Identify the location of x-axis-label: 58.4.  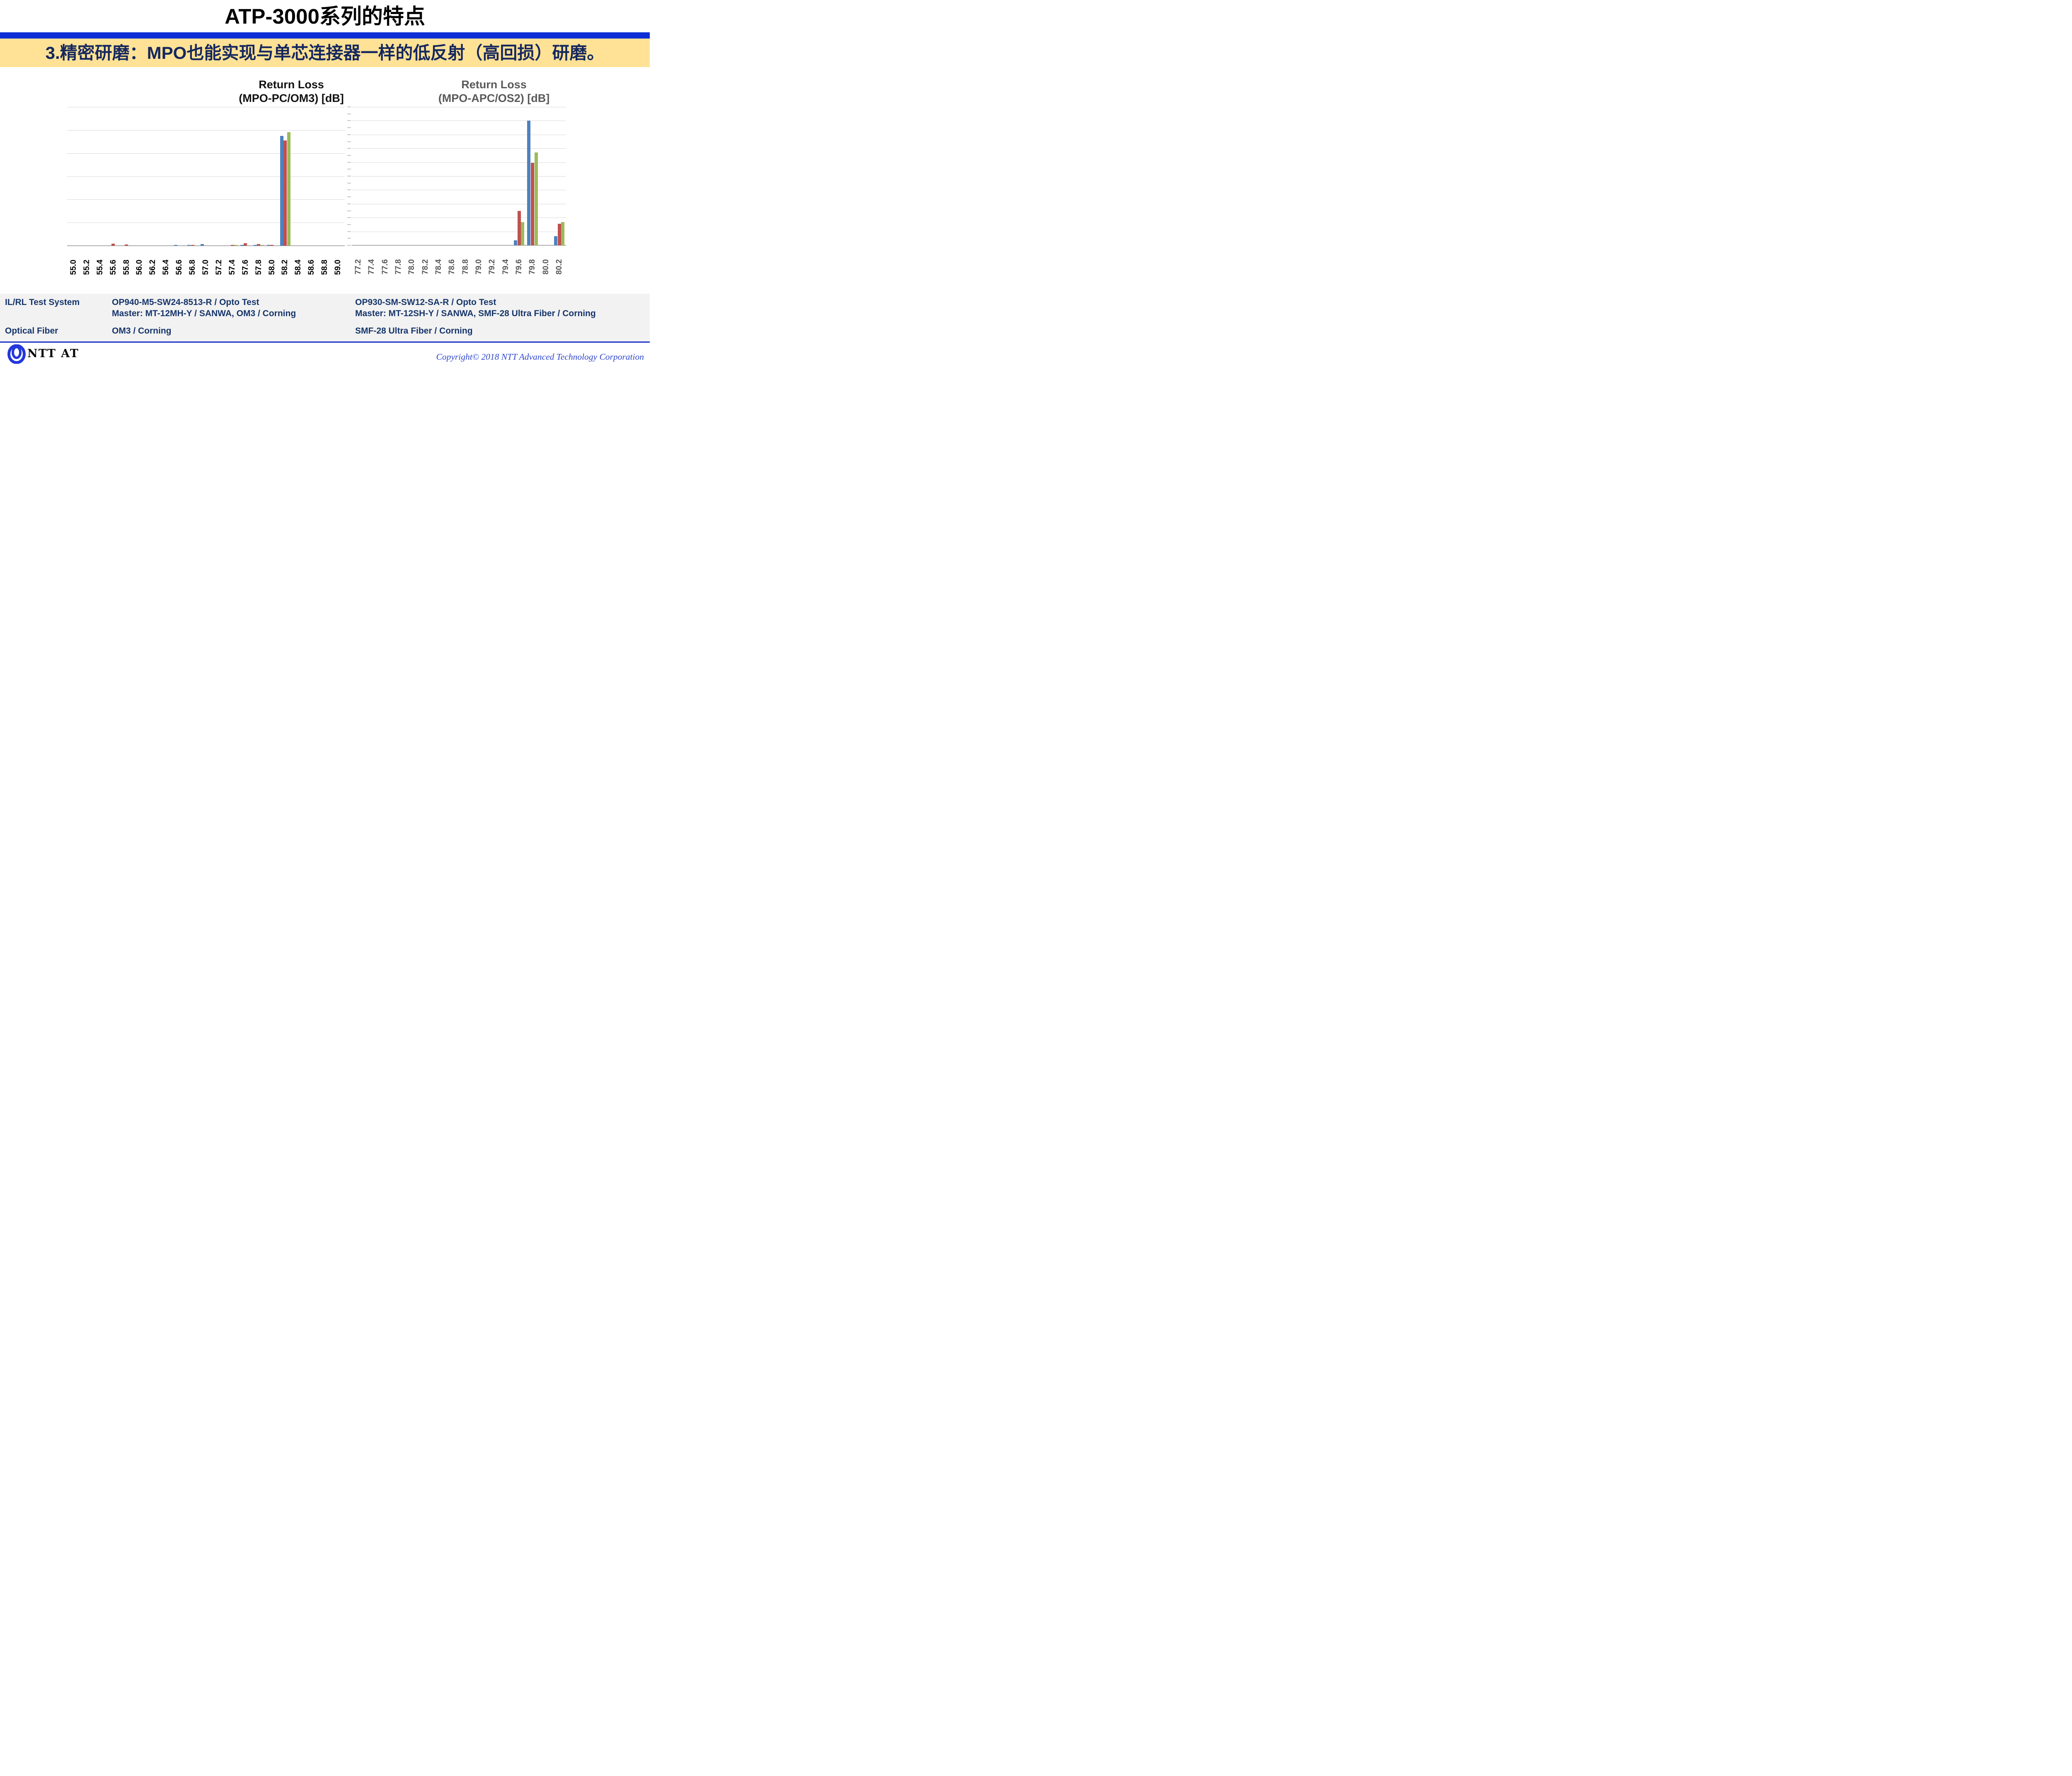
(298, 267).